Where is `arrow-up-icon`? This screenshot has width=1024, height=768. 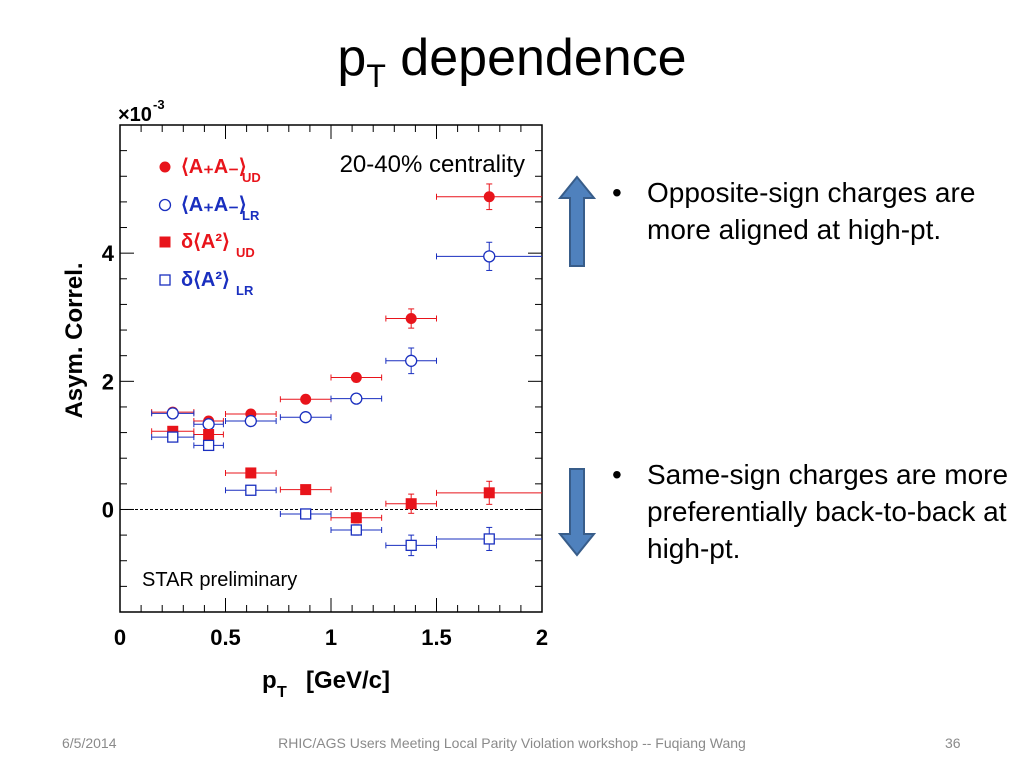
arrow-up-icon is located at coordinates (577, 221).